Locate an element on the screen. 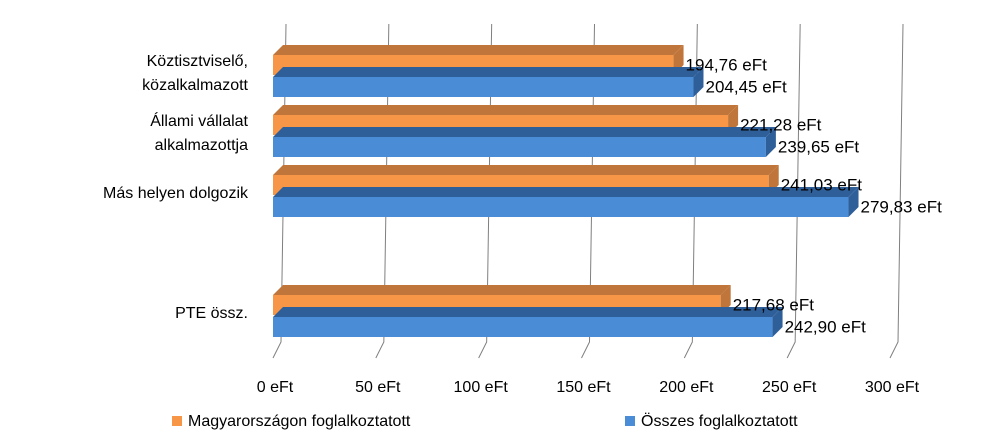  category-label-1-0: Állami vállalat is located at coordinates (199, 120).